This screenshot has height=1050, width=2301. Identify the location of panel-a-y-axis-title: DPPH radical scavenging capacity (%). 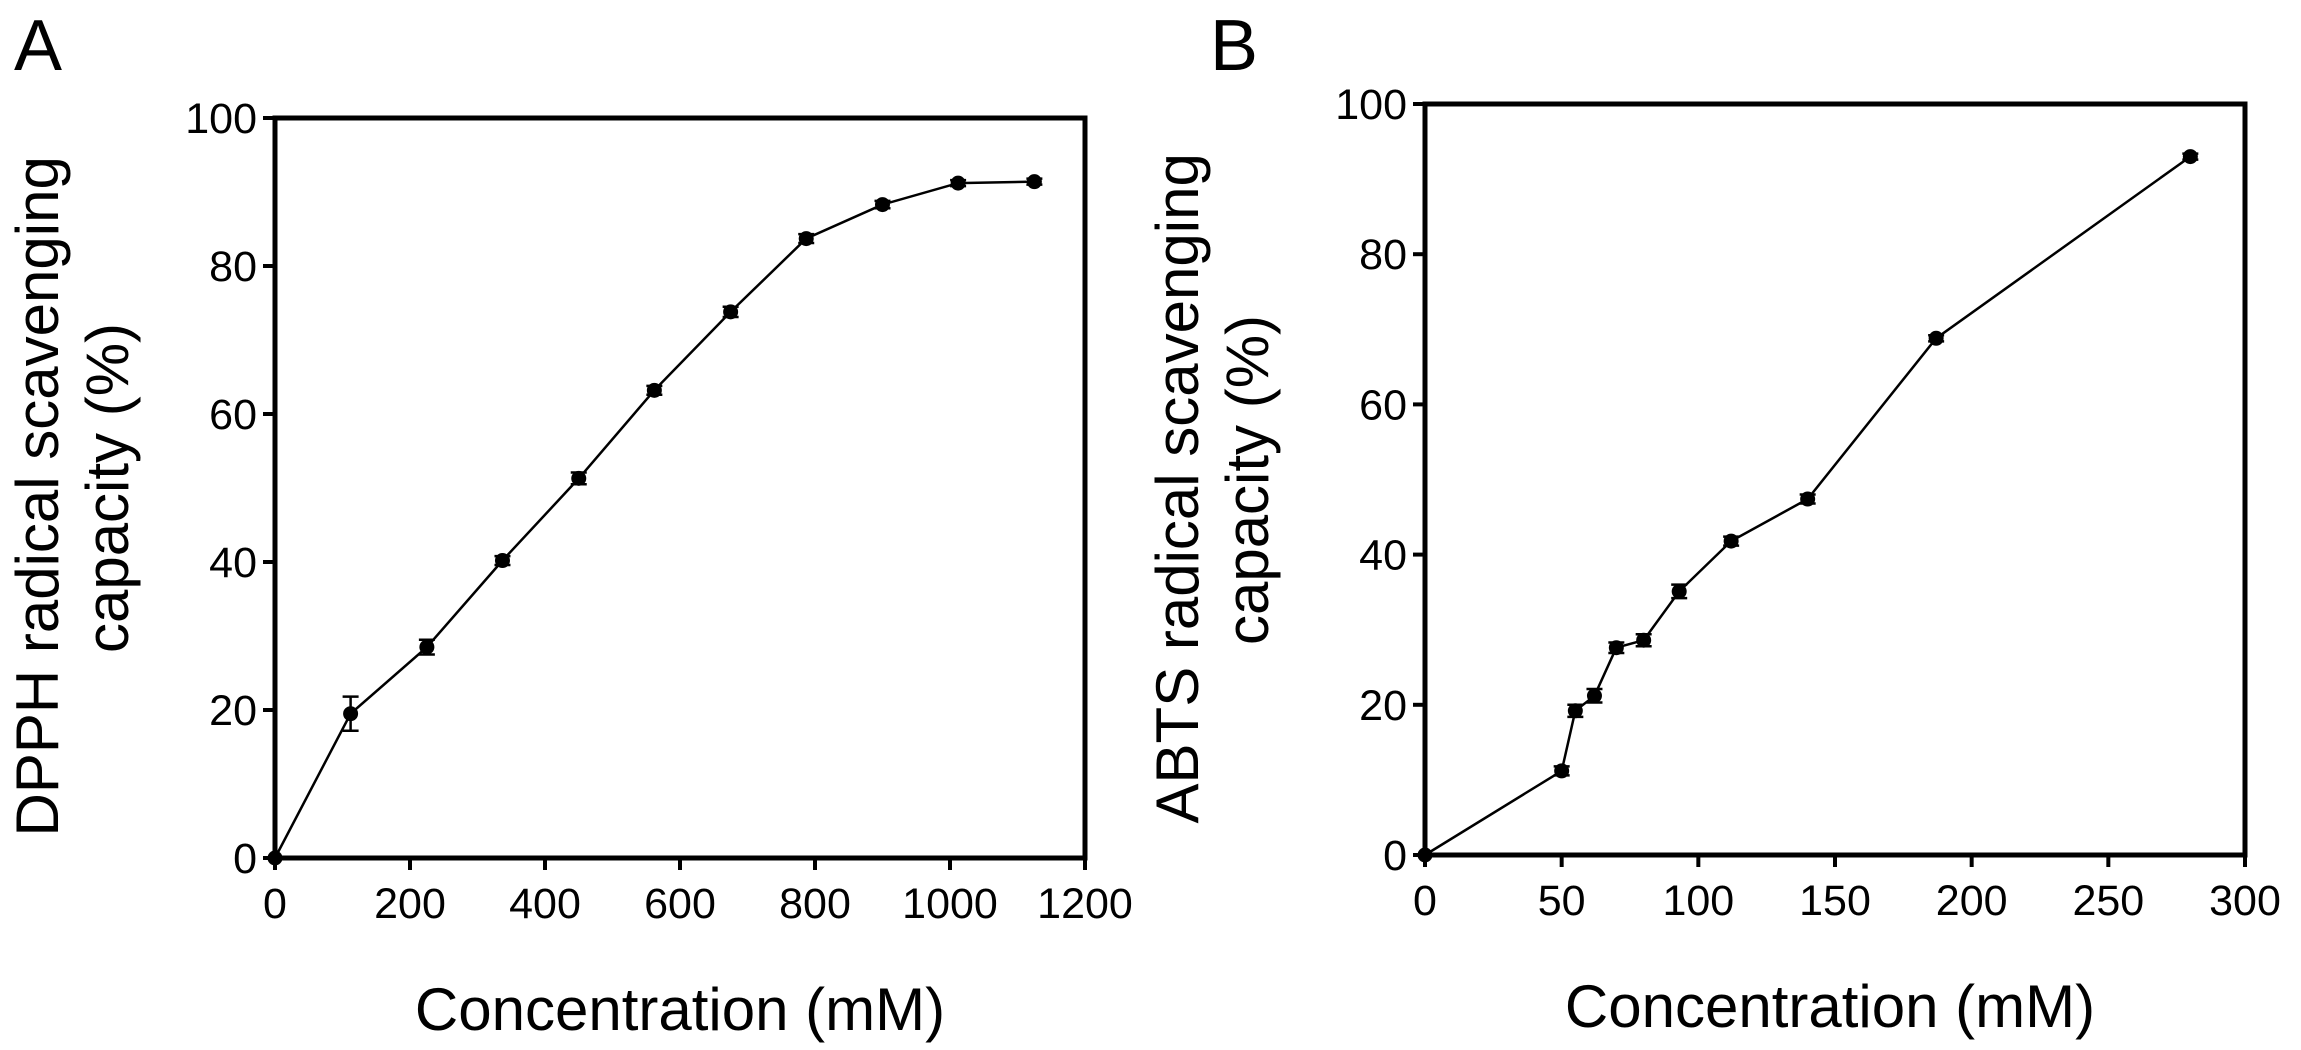
(72, 487).